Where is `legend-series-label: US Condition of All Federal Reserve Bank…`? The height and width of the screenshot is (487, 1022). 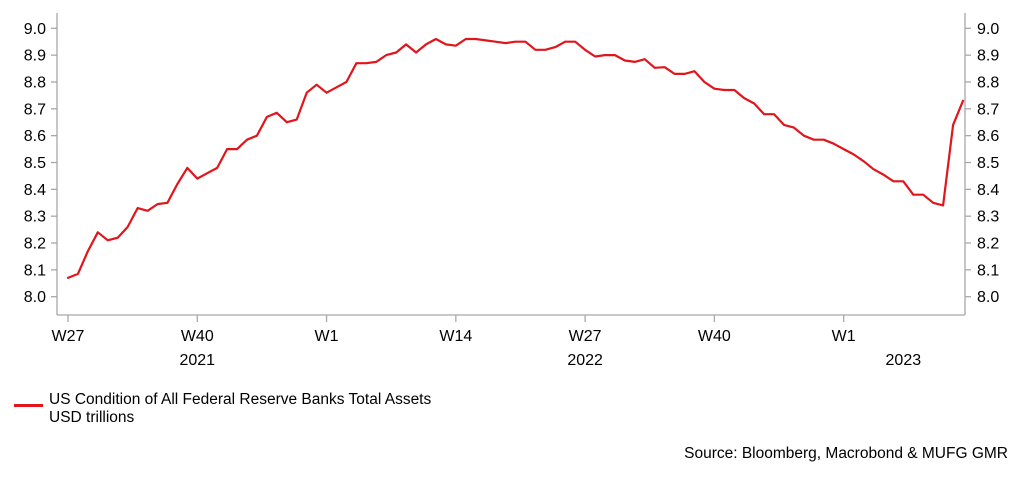
legend-series-label: US Condition of All Federal Reserve Bank… is located at coordinates (240, 399).